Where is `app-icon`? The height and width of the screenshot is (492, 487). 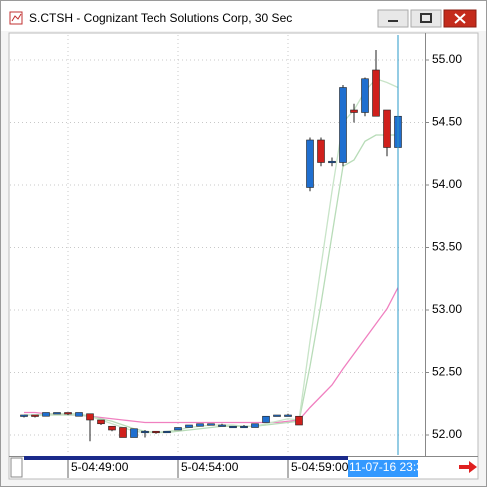 app-icon is located at coordinates (16, 18).